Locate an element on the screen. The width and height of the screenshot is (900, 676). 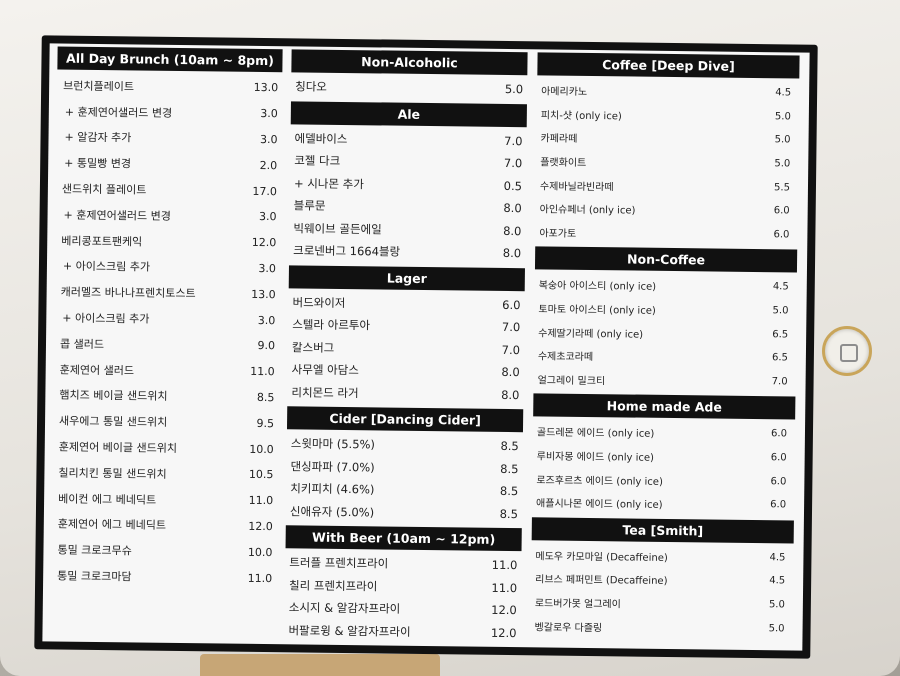
menu-item: 수제바닐라빈라떼 5.5 is located at coordinates (667, 186).